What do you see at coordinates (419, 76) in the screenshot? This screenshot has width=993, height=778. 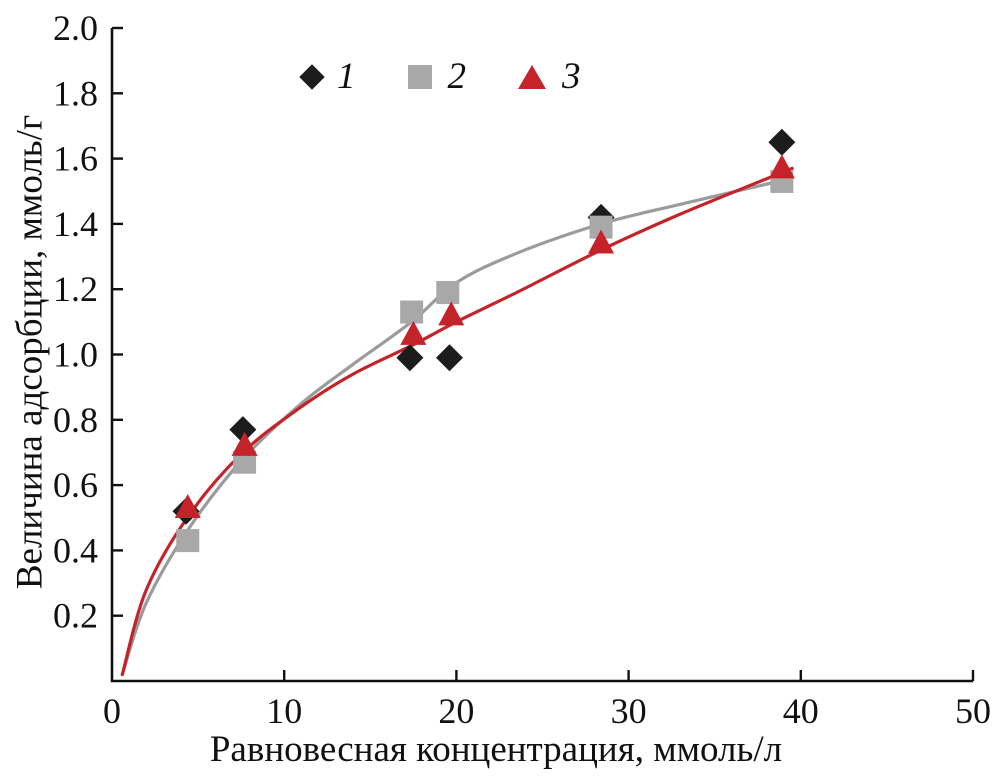 I see `square-marker-icon` at bounding box center [419, 76].